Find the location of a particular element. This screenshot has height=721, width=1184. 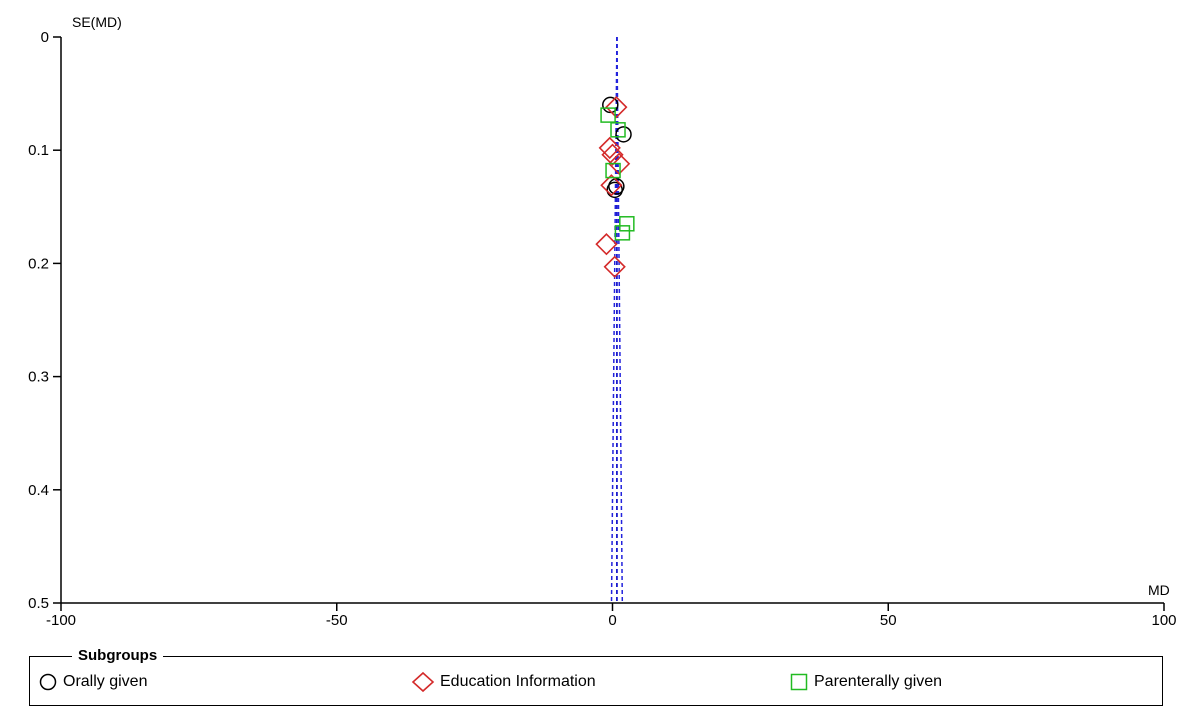

legend-label-parenterally-given: Parenterally given is located at coordinates (878, 681).